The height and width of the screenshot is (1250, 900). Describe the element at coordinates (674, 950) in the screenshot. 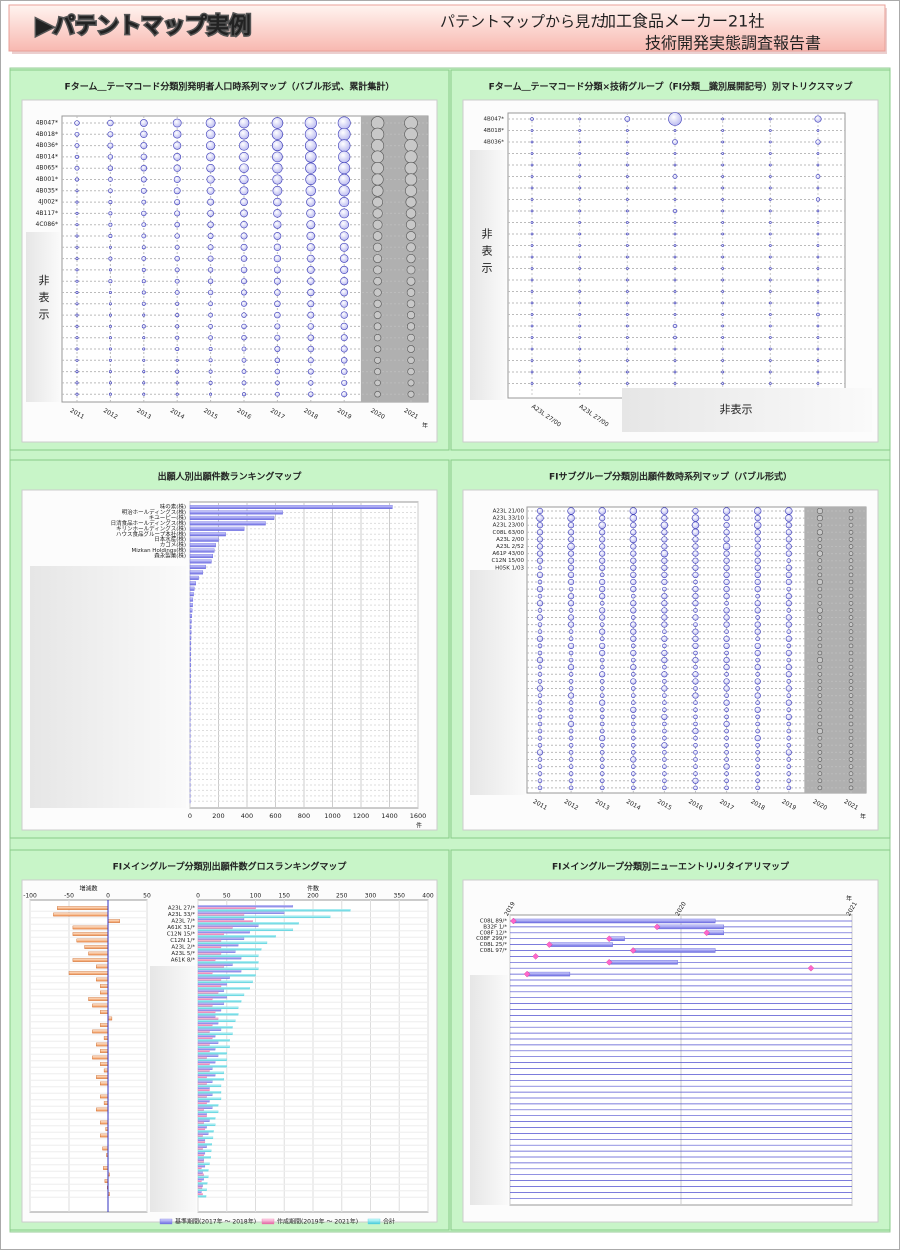

I see `range-bar` at that location.